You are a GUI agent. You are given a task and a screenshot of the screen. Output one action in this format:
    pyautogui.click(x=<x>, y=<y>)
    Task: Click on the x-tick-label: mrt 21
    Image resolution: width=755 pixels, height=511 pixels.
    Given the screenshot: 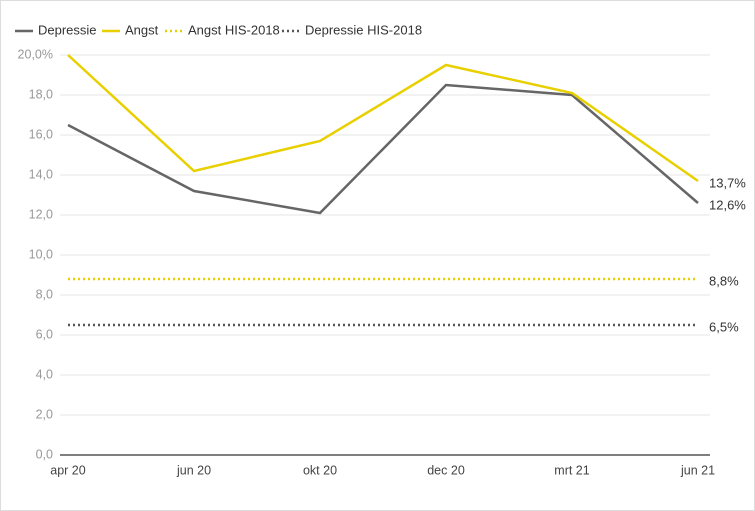 What is the action you would take?
    pyautogui.click(x=571, y=470)
    